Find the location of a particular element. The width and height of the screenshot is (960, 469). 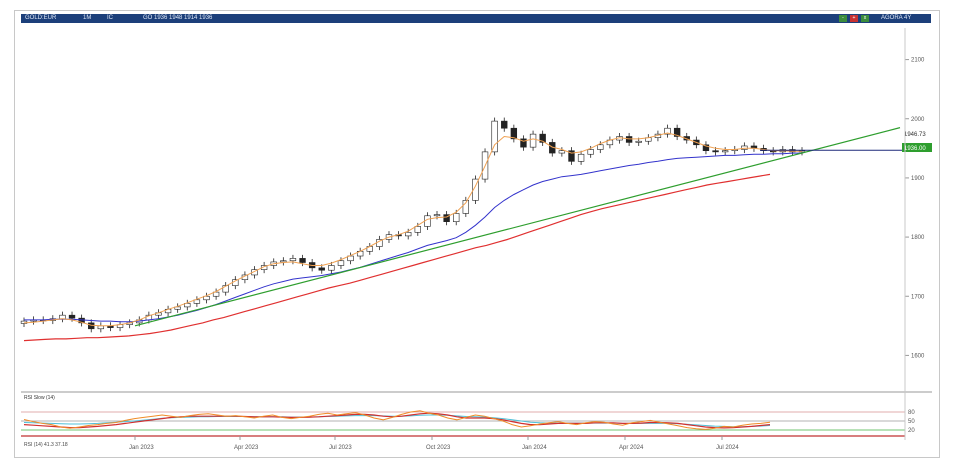

price-tick-label: 1600 is located at coordinates (918, 356).